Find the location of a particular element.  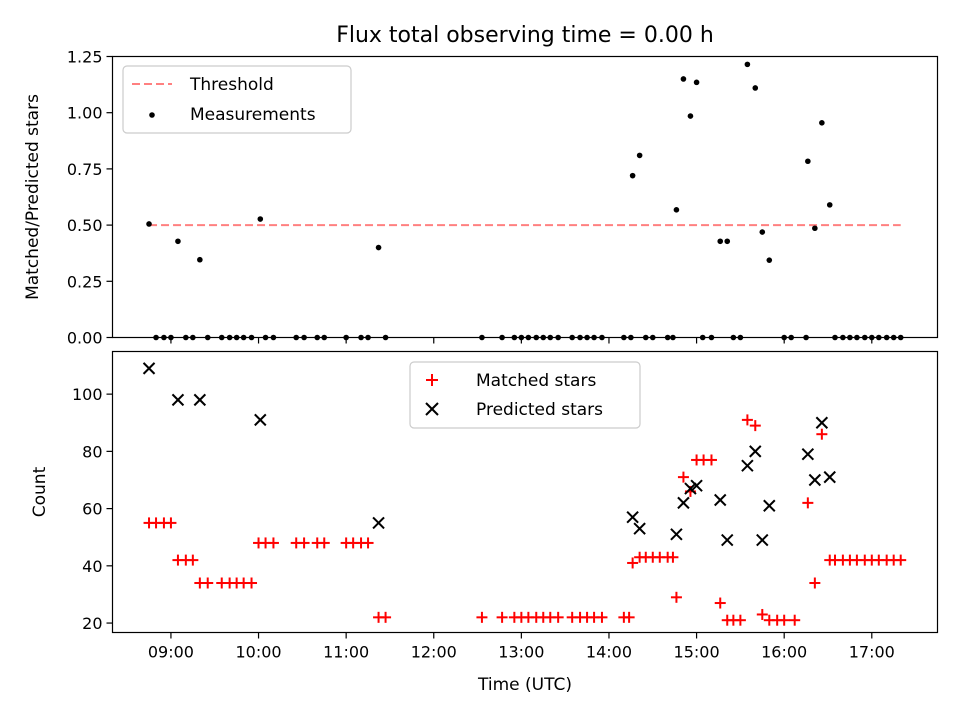

count-legend: Matched stars Predicted stars is located at coordinates (525, 395).